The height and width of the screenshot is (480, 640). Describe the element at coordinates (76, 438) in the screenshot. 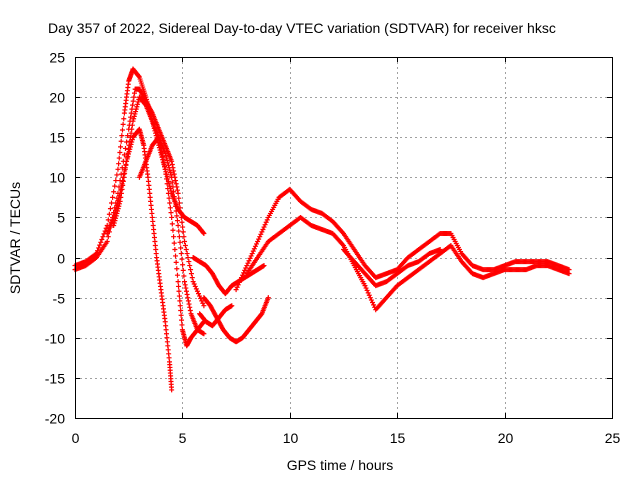

I see `x-tick-label: 0` at that location.